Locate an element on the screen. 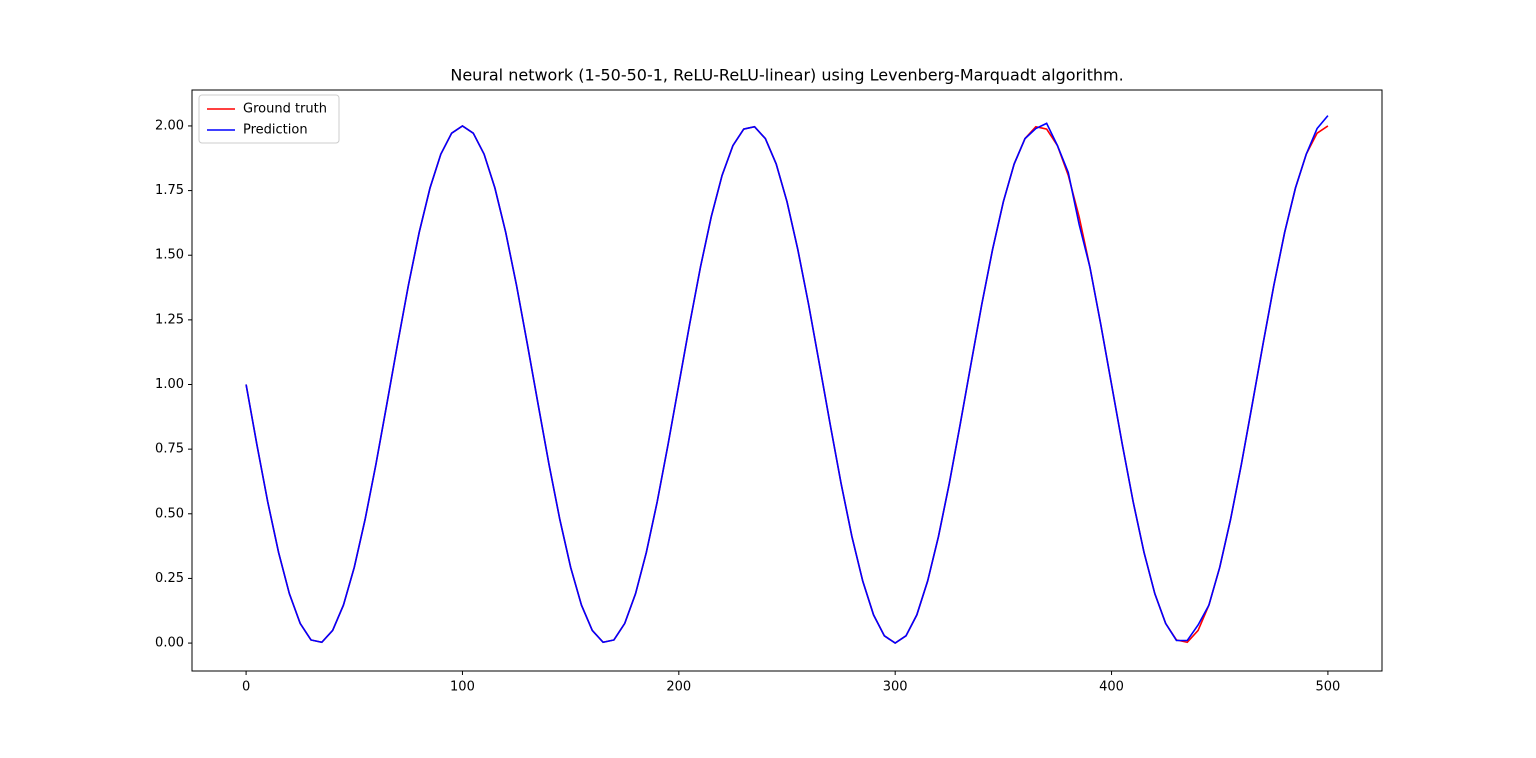 The image size is (1536, 758). legend-label: Prediction is located at coordinates (275, 130).